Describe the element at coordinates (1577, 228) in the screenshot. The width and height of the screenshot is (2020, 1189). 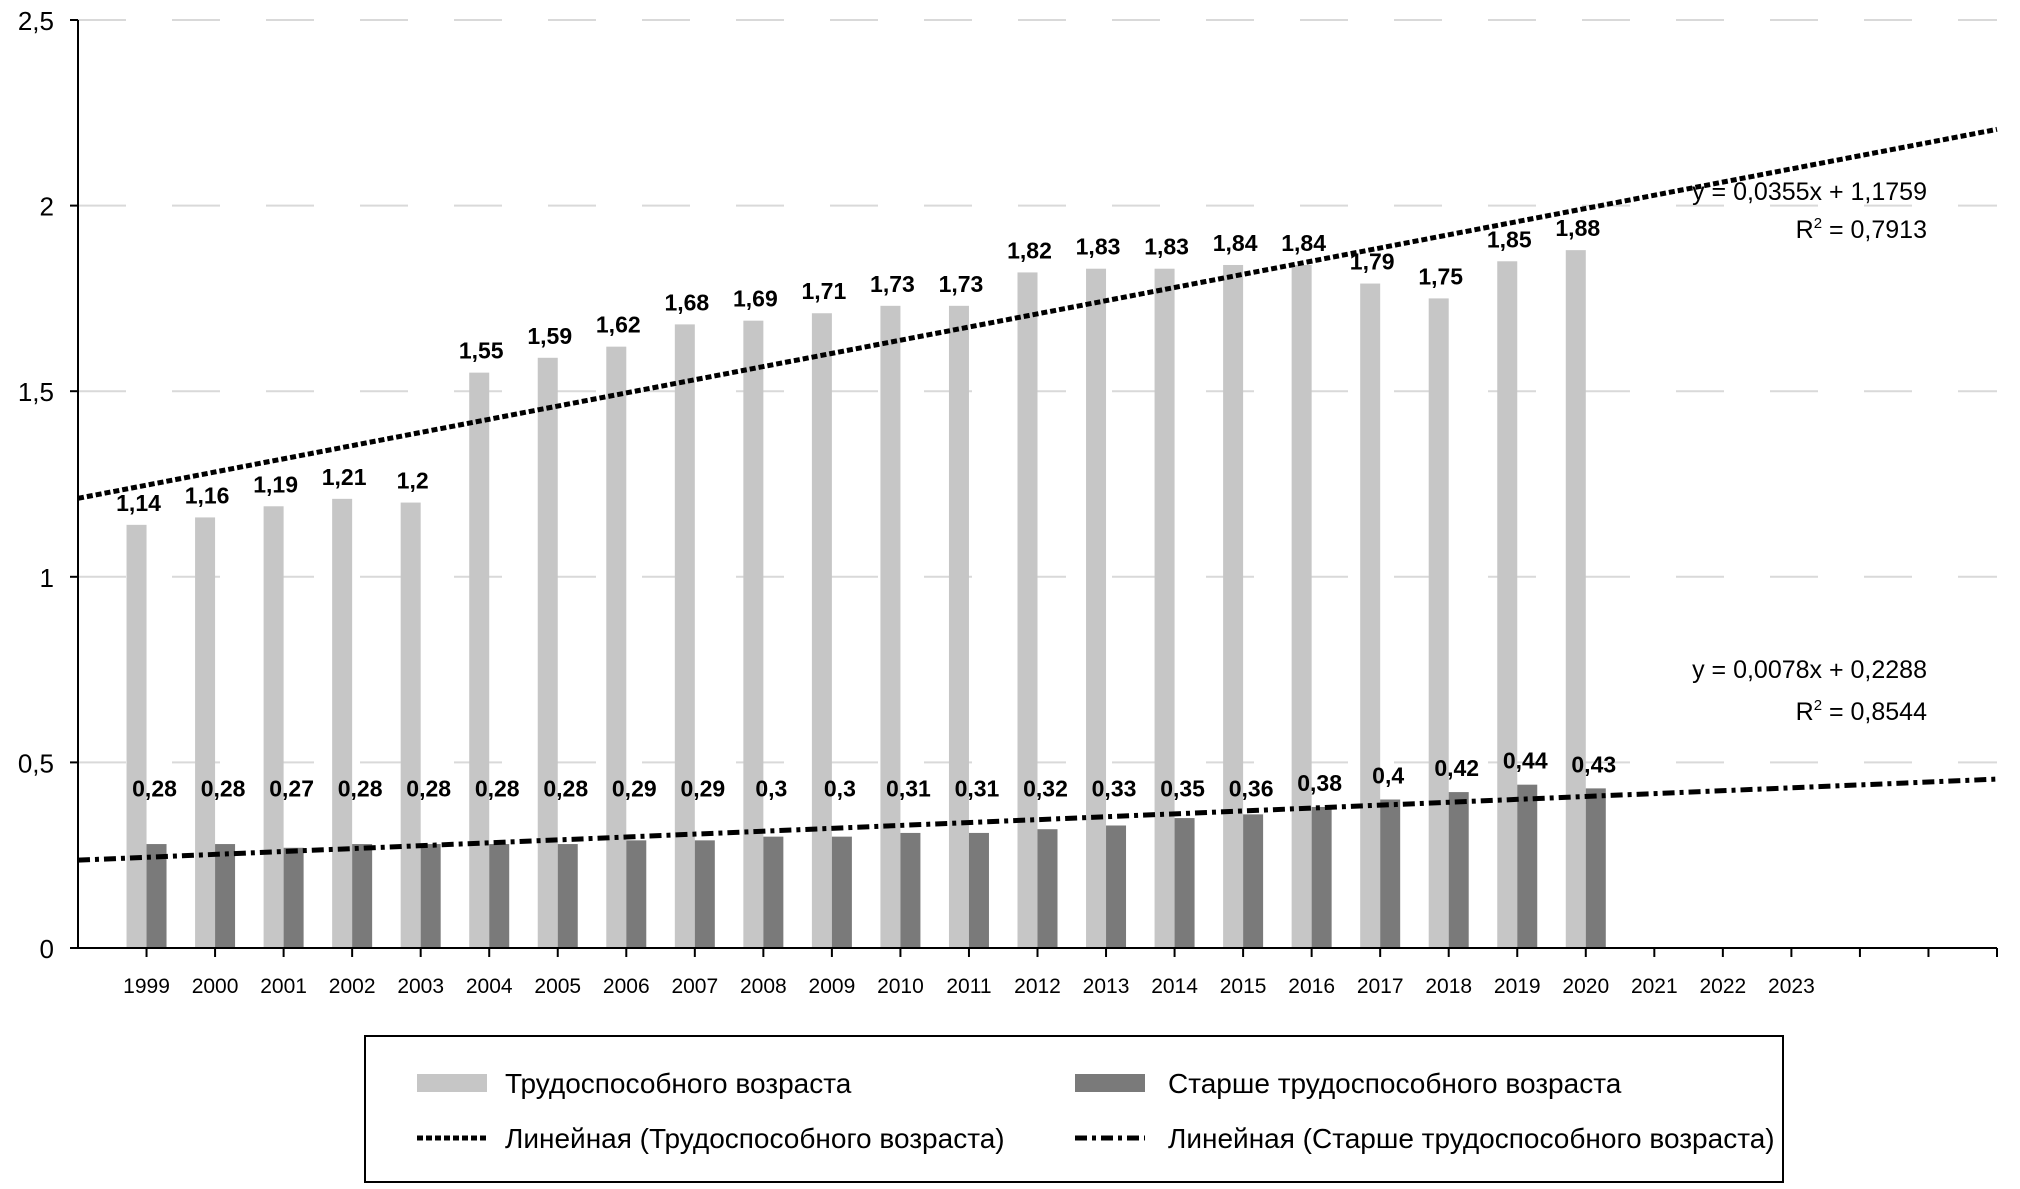
I see `data-label: 1,88` at that location.